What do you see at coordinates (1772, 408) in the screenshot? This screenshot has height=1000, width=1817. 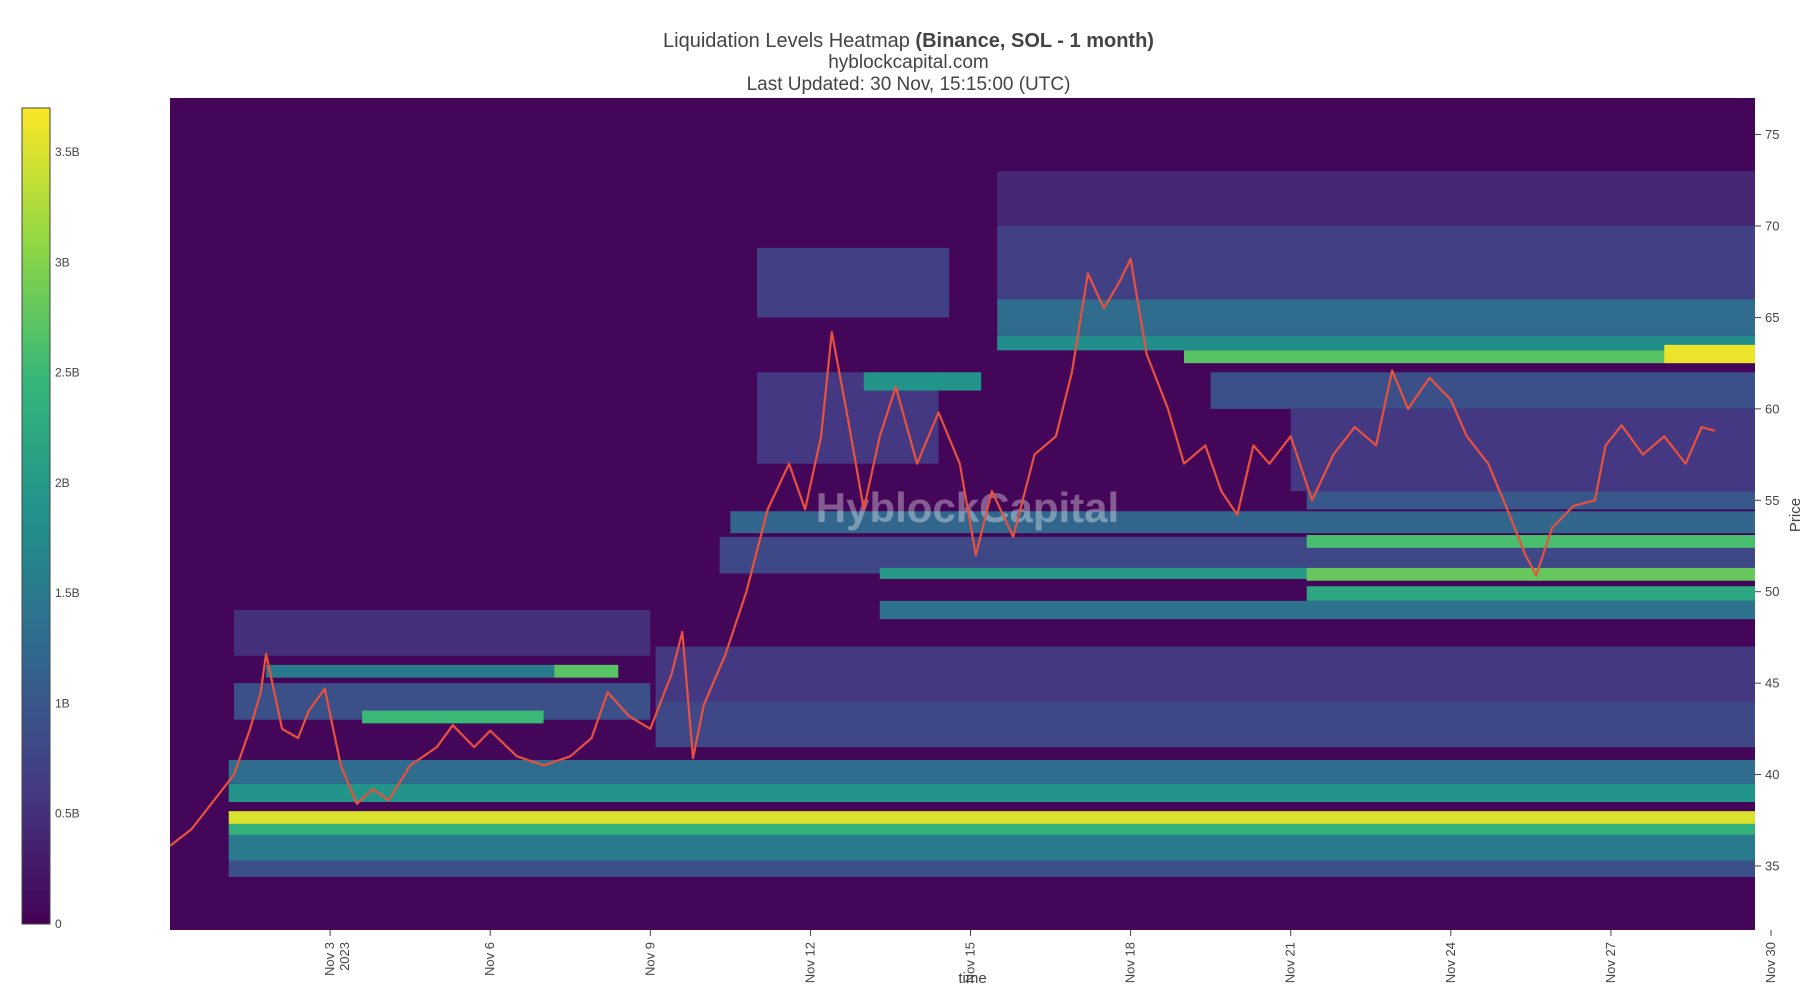 I see `y-tick-label-60: 60` at bounding box center [1772, 408].